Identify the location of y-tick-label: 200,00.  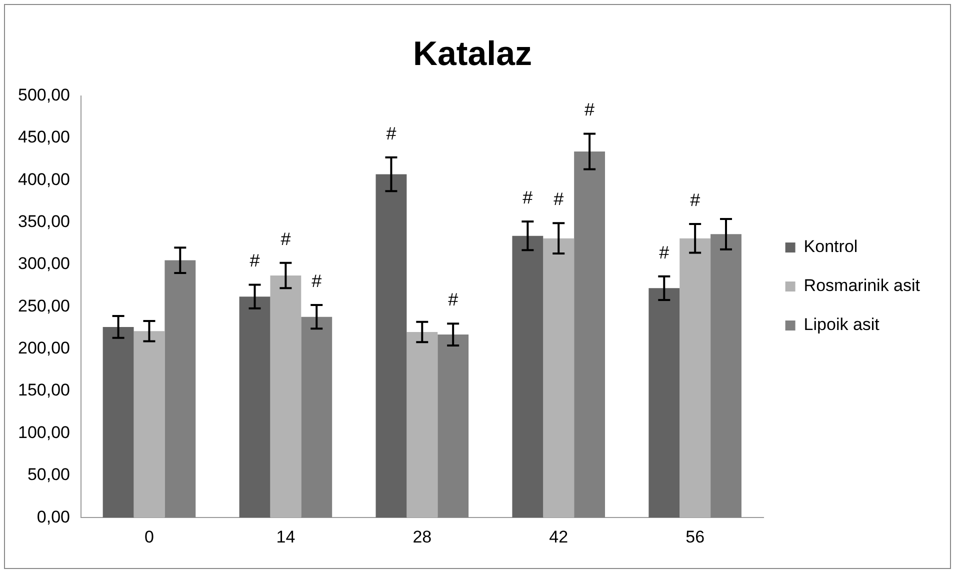
(44, 348).